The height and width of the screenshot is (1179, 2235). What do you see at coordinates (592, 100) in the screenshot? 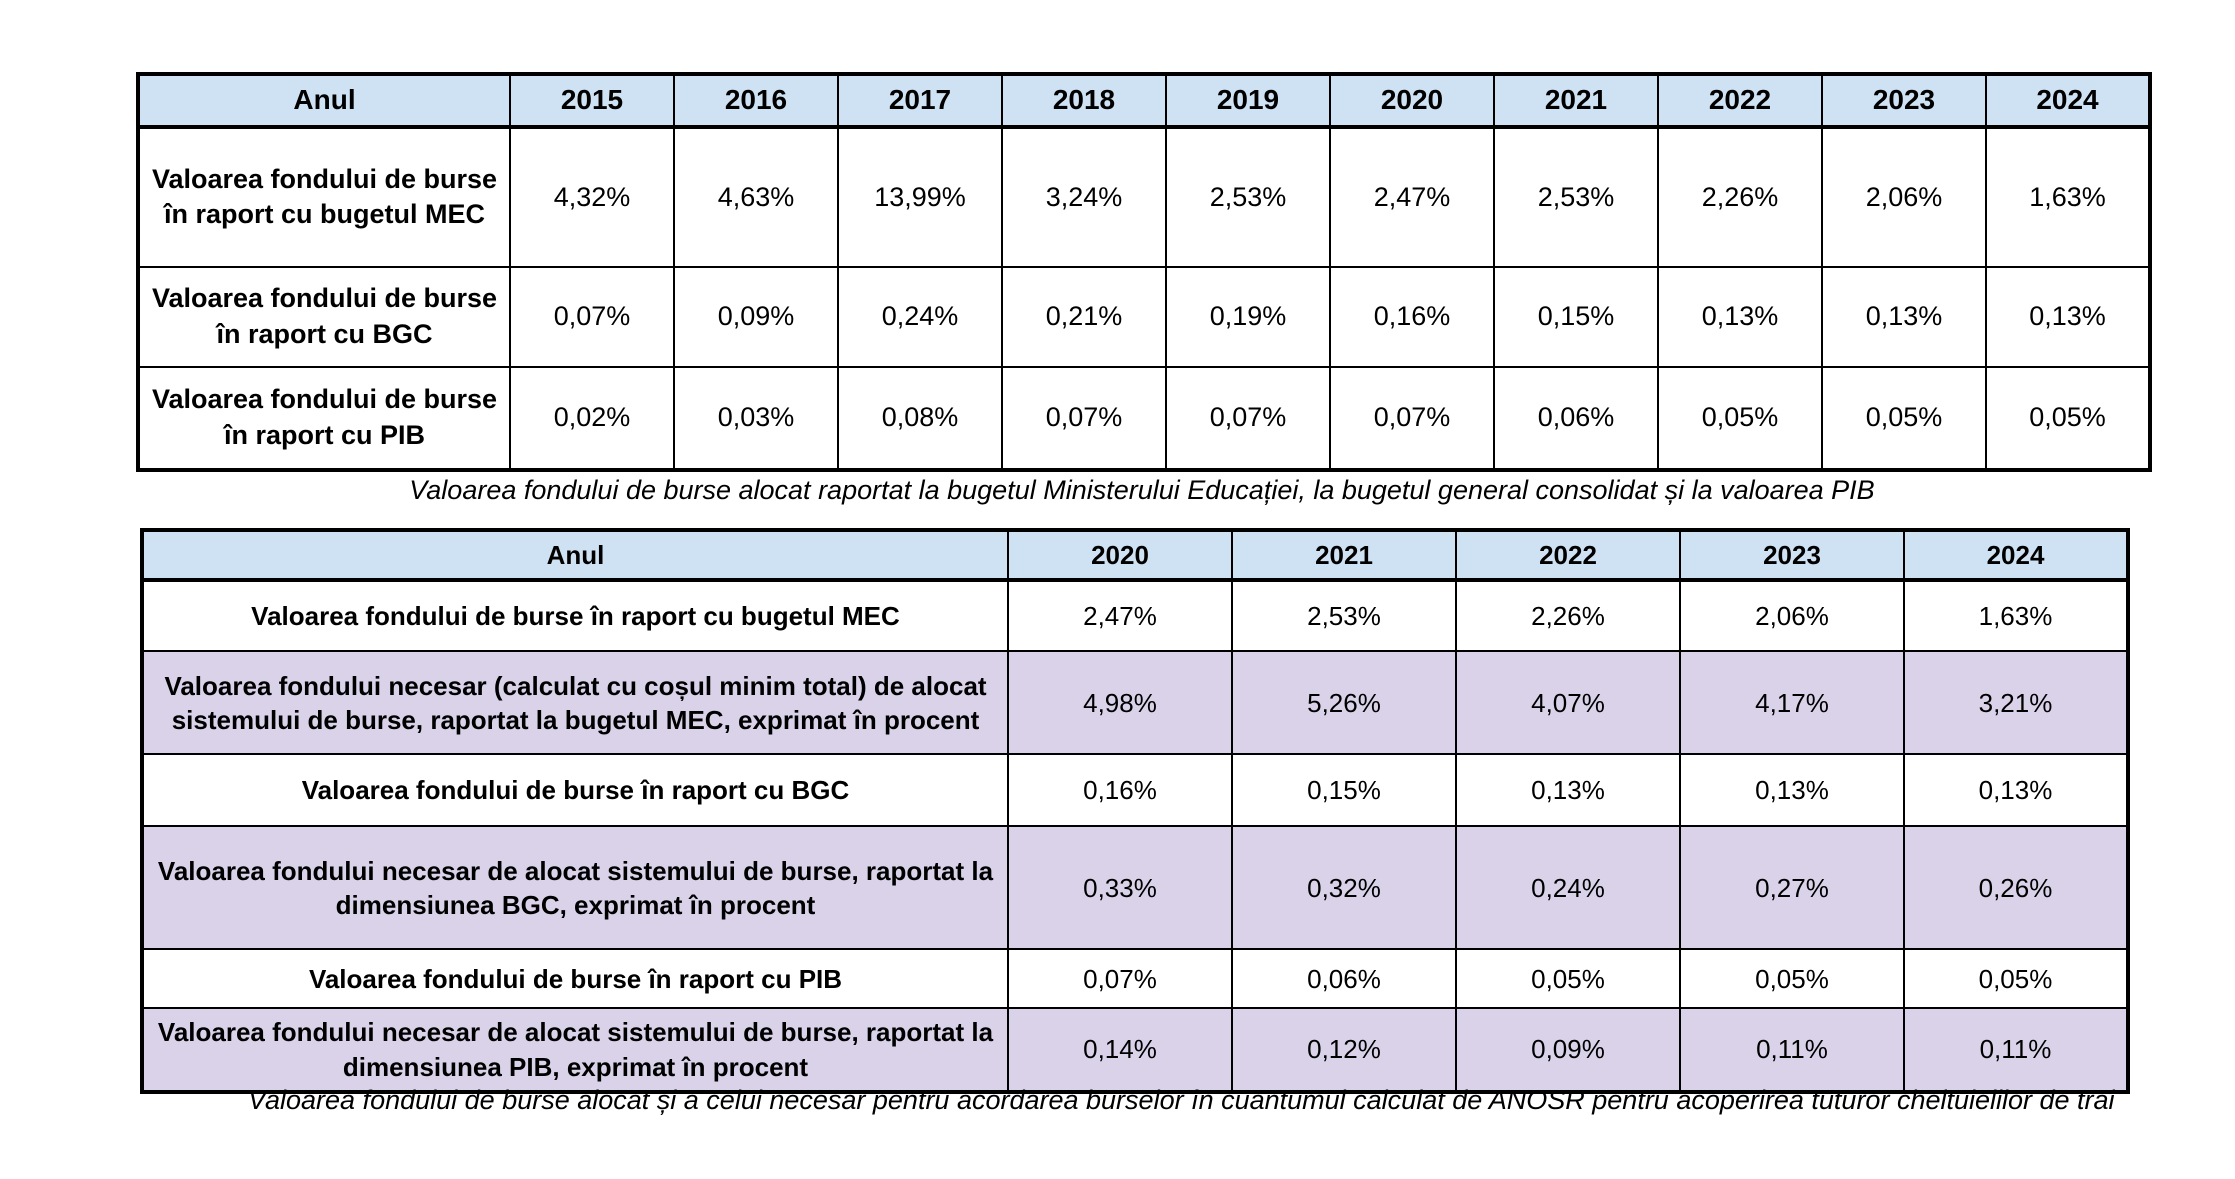
I see `year-header-cell: 2015` at bounding box center [592, 100].